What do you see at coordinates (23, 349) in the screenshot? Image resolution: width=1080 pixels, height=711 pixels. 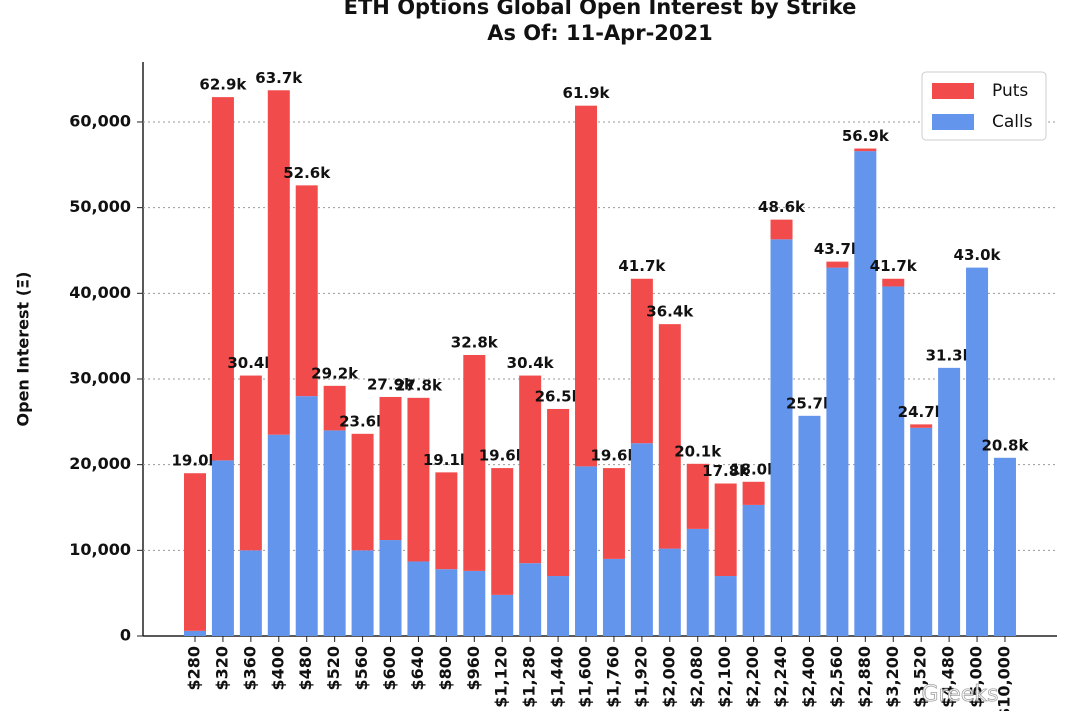 I see `y-axis-label: Open Interest (Ξ)` at bounding box center [23, 349].